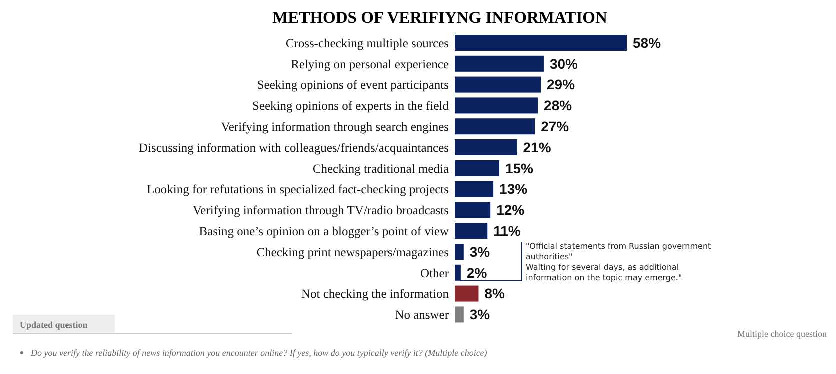  Describe the element at coordinates (321, 211) in the screenshot. I see `y-tick-label: Verifying information through TV/radio broadcasts` at that location.